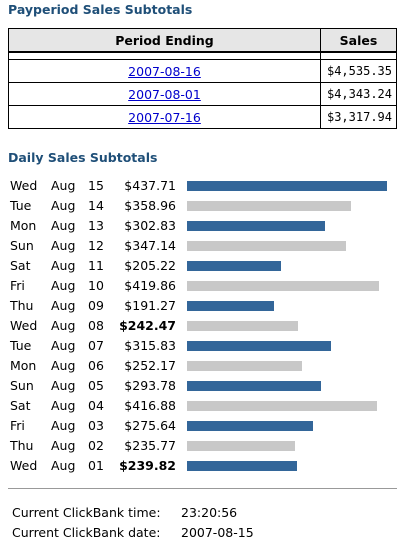 Image resolution: width=407 pixels, height=541 pixels. I want to click on daily-row: Sun Aug 05 $293.78, so click(205, 386).